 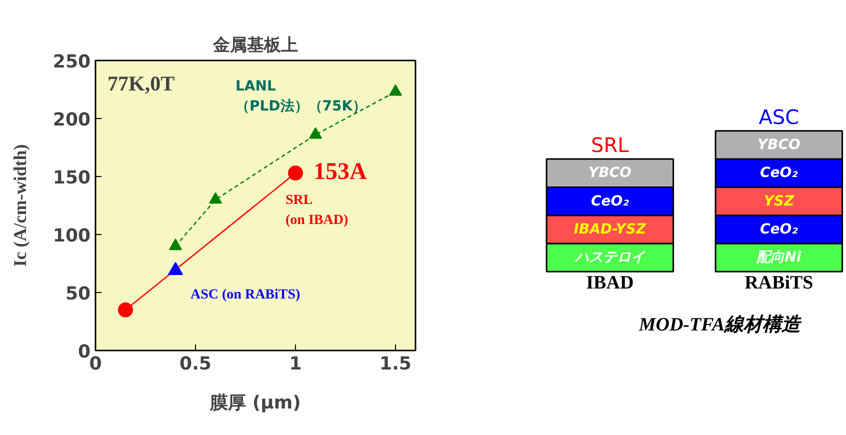 What do you see at coordinates (610, 283) in the screenshot?
I see `category-label: IBAD` at bounding box center [610, 283].